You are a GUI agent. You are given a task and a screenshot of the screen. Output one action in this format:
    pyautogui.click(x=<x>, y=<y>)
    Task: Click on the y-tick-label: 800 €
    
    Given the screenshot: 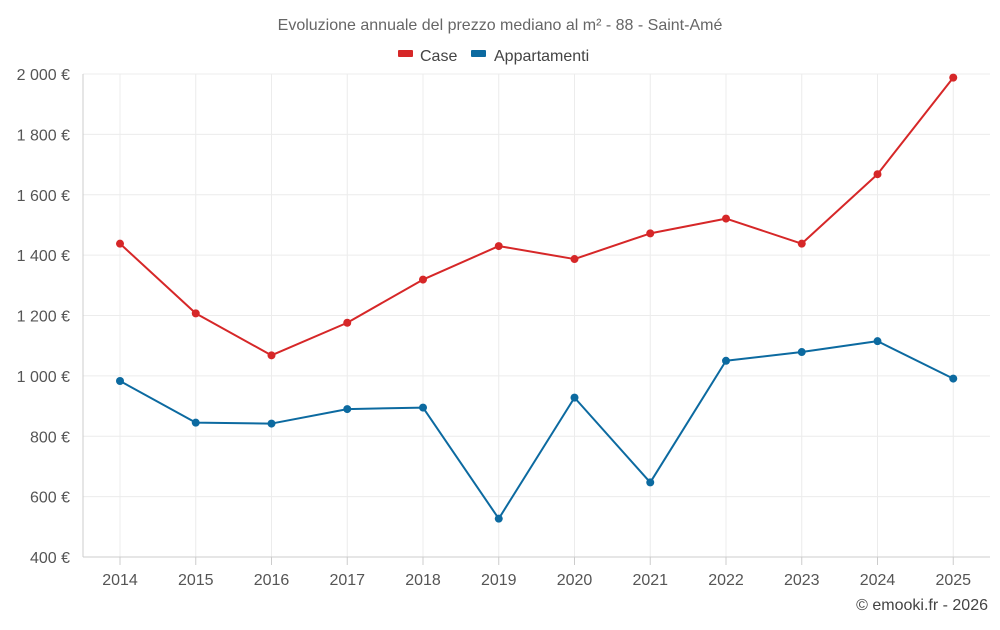 What is the action you would take?
    pyautogui.click(x=50, y=437)
    